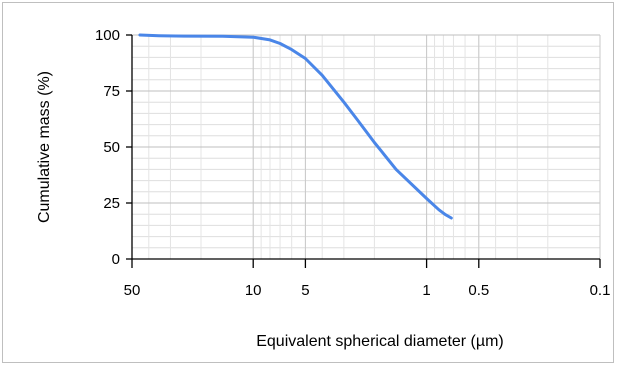 The image size is (618, 367). Describe the element at coordinates (426, 290) in the screenshot. I see `x-tick-label: 1` at that location.